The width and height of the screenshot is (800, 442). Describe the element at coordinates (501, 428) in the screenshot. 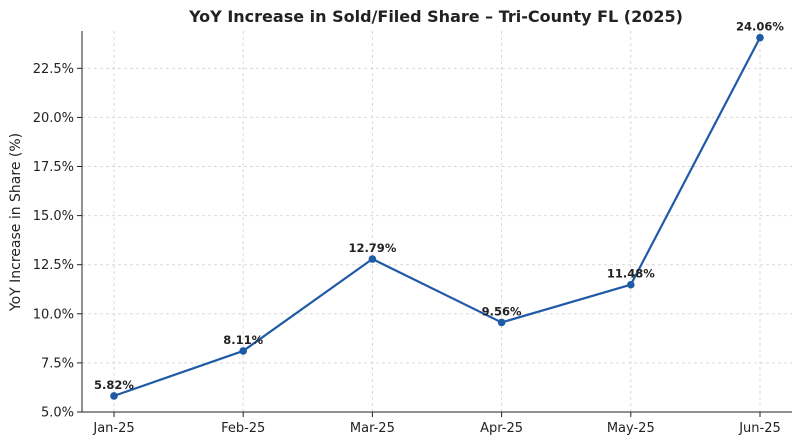

I see `x-tick-label: Apr-25` at that location.